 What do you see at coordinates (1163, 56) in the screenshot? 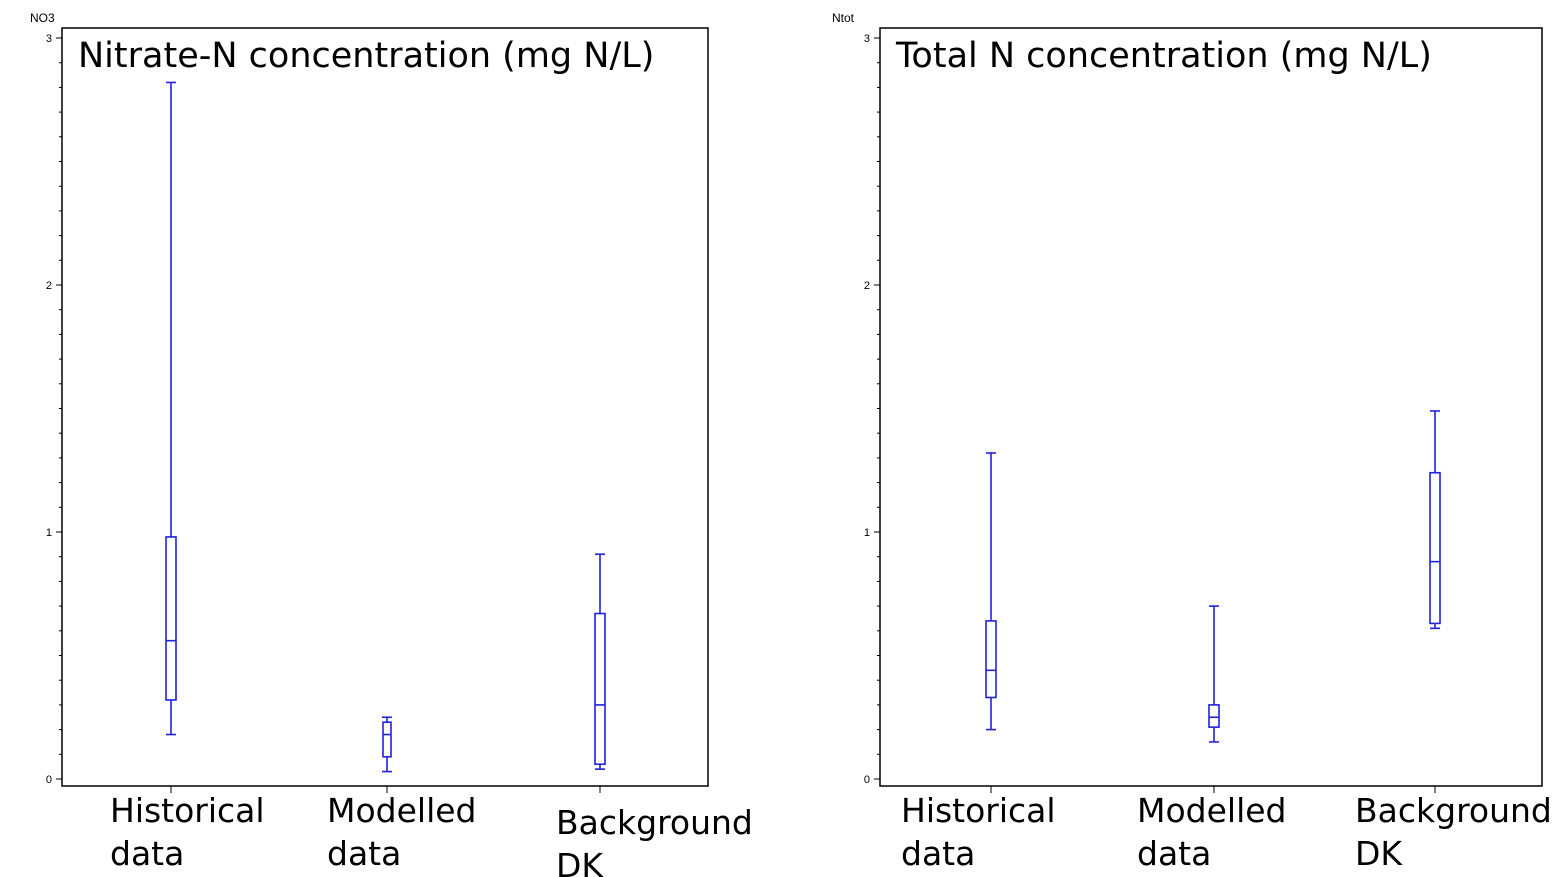
I see `chart-title: Total N concentration (mg N/L)` at bounding box center [1163, 56].